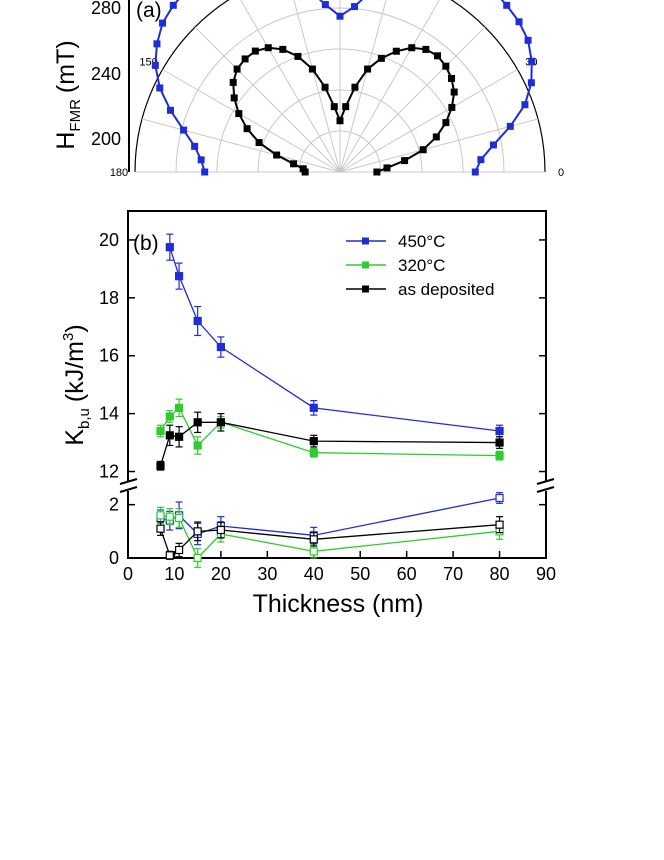  Describe the element at coordinates (446, 289) in the screenshot. I see `legend-label: as deposited` at that location.